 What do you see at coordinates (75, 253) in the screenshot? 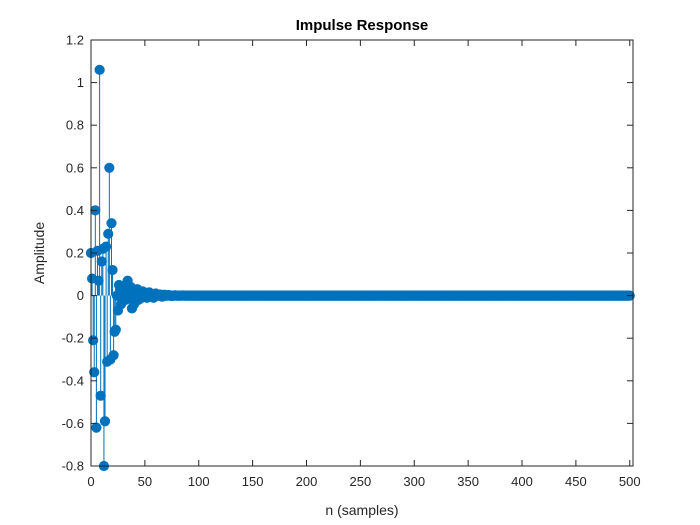
I see `y-tick-label: 0.2` at bounding box center [75, 253].